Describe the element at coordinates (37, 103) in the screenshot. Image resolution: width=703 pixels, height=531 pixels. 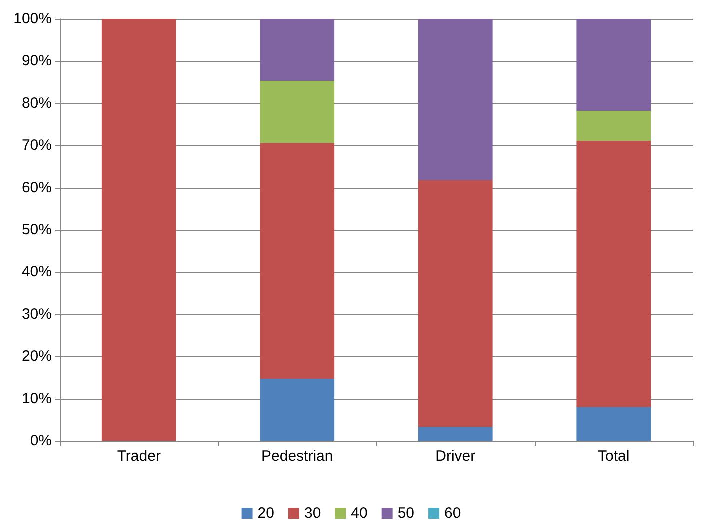
I see `y-tick-label: 80%` at that location.